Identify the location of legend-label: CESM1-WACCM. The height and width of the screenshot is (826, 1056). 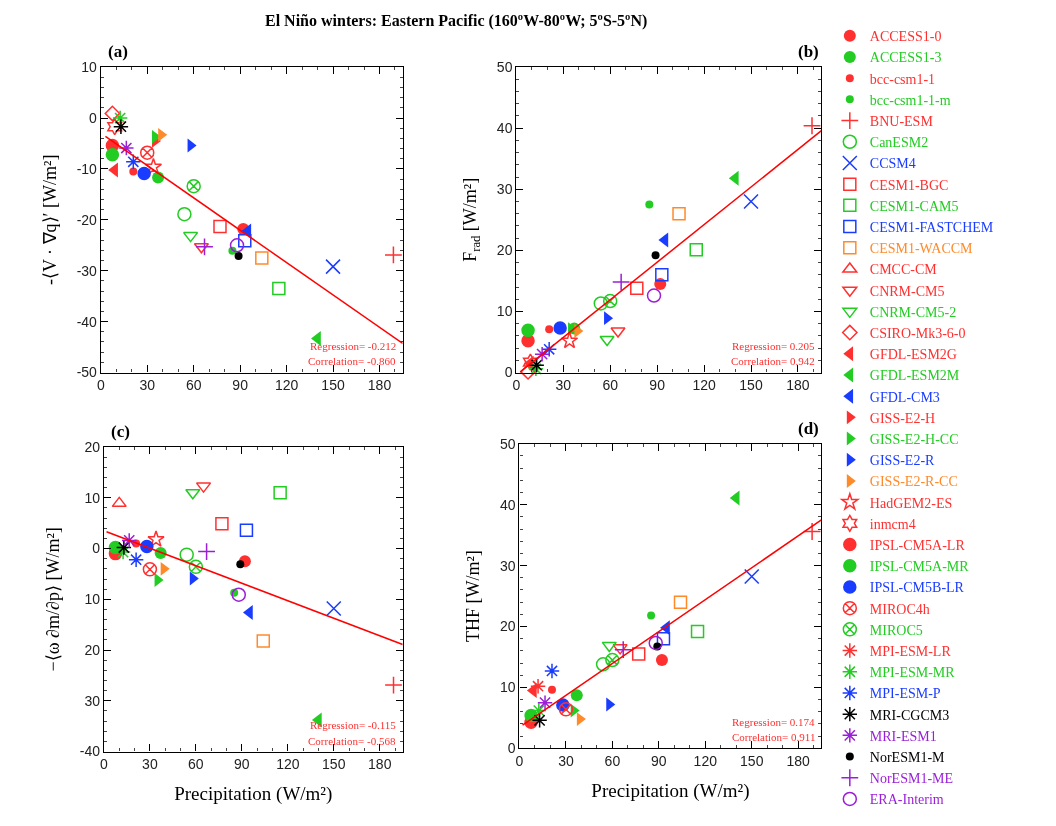
(921, 249).